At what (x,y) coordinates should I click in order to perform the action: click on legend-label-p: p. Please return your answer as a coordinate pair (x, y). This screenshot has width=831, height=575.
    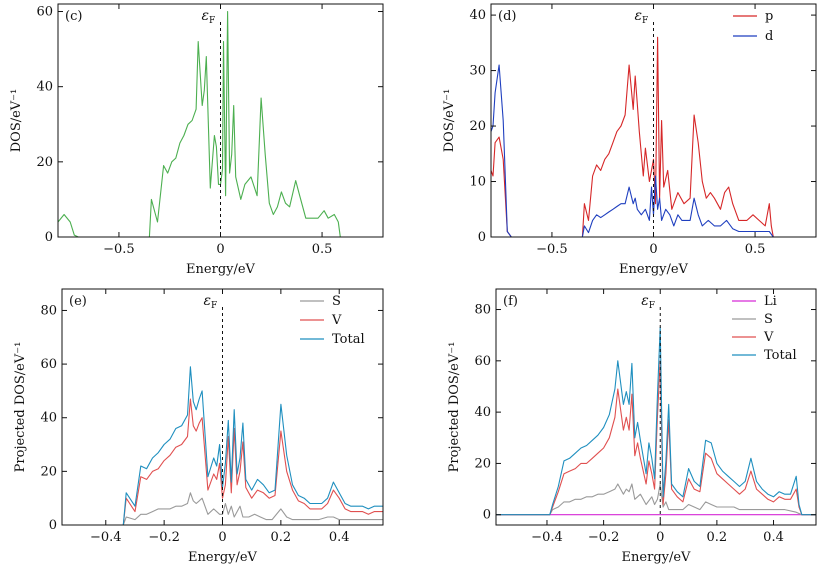
    Looking at the image, I should click on (769, 16).